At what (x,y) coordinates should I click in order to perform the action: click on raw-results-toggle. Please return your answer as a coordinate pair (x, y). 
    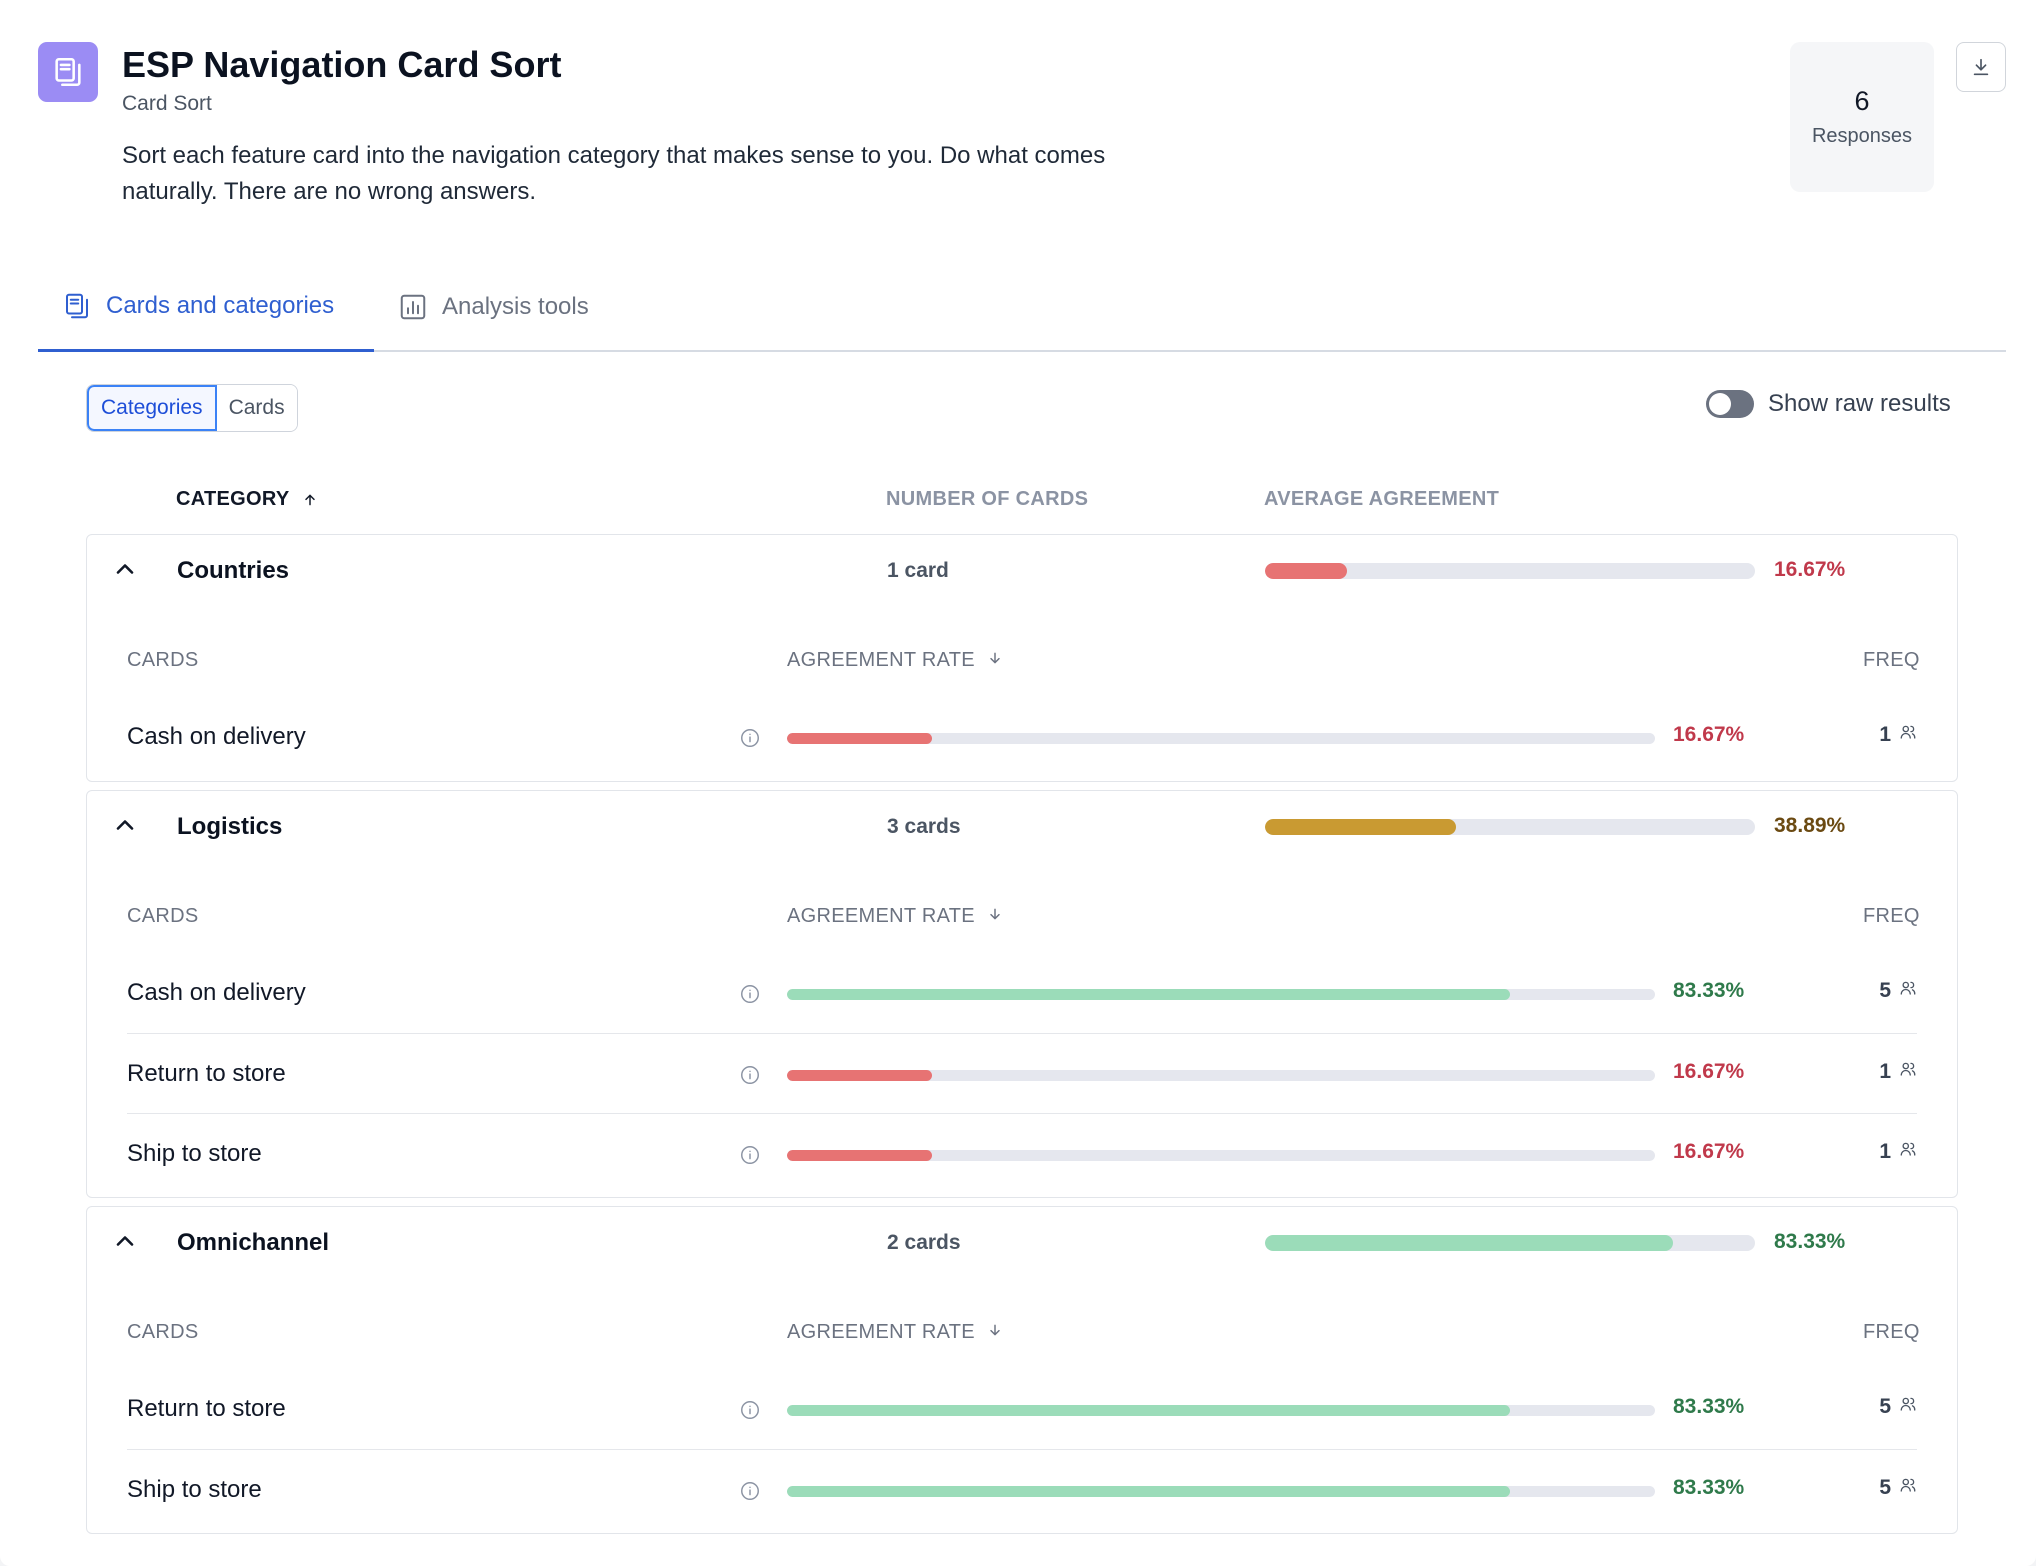
    Looking at the image, I should click on (1730, 404).